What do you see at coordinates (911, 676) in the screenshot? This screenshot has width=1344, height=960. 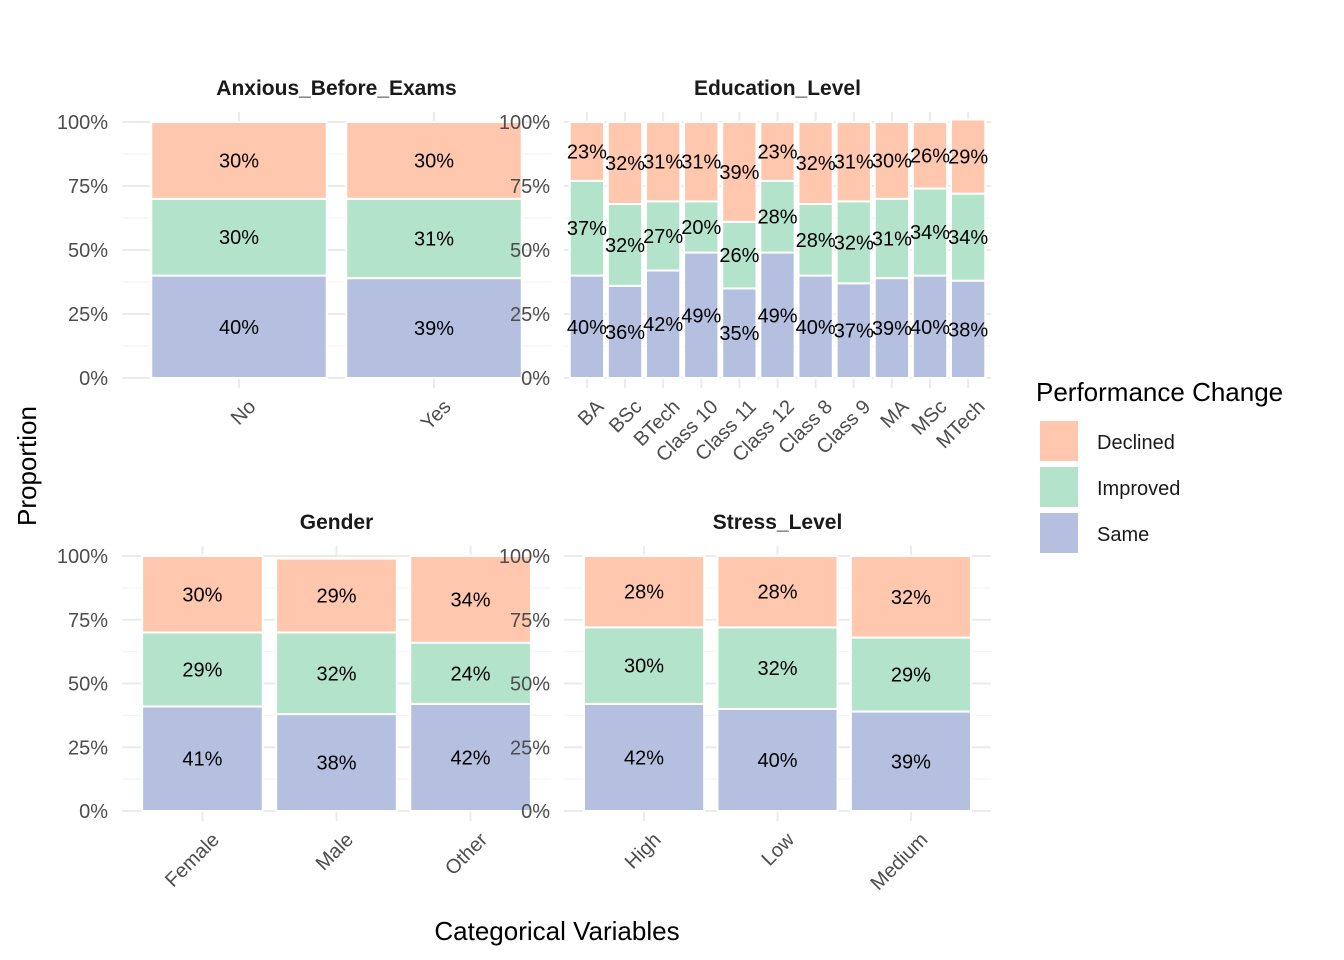 I see `bar-label-medium-improved: 29%` at bounding box center [911, 676].